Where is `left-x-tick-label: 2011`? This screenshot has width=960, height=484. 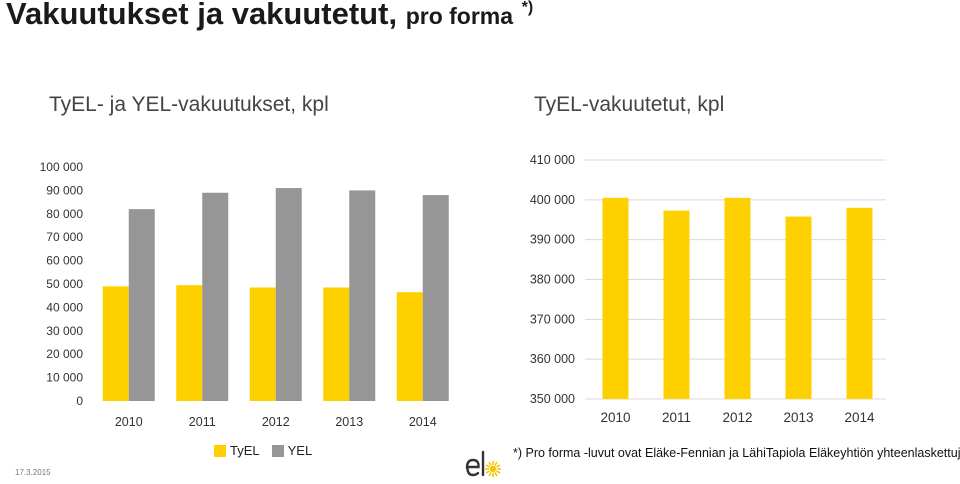
left-x-tick-label: 2011 is located at coordinates (202, 422).